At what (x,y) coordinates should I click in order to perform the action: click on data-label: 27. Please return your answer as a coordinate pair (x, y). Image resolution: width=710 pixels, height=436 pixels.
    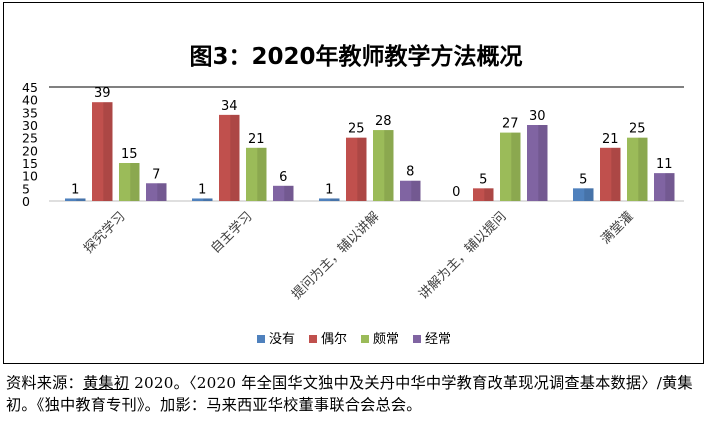
    Looking at the image, I should click on (510, 124).